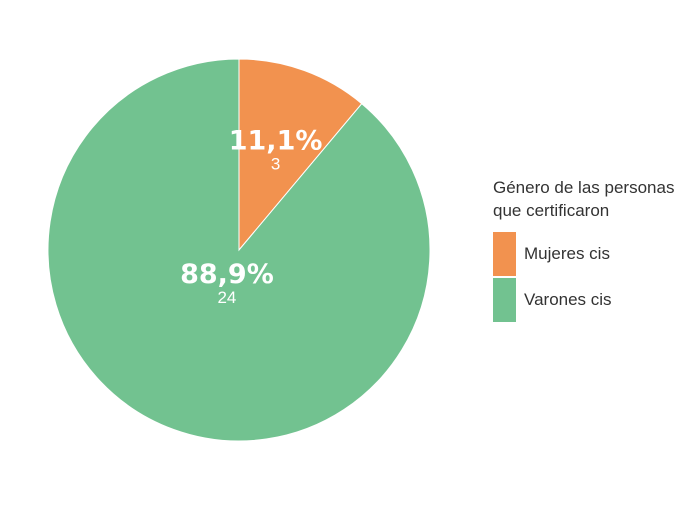 The image size is (700, 505). What do you see at coordinates (551, 210) in the screenshot?
I see `legend-title-line: que certificaron` at bounding box center [551, 210].